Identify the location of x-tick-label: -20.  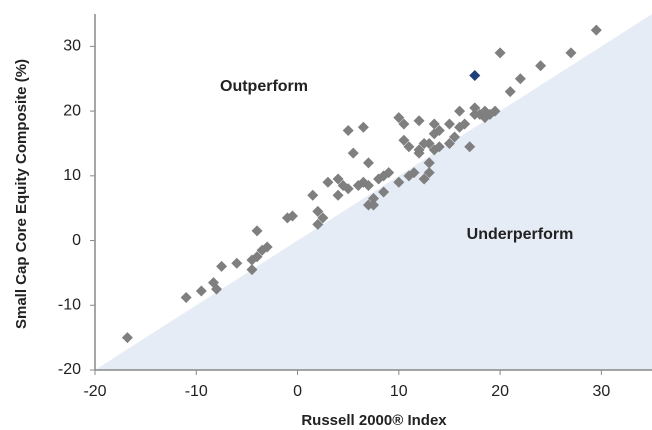
(94, 391).